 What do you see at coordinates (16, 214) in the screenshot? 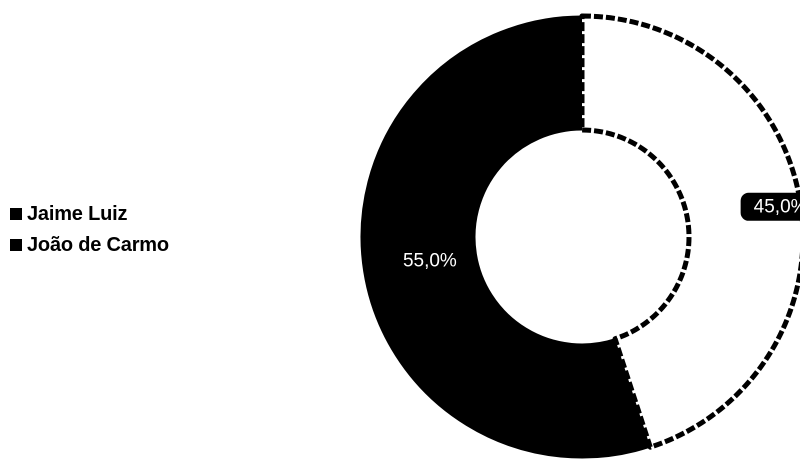
I see `legend-swatch-jaime-luiz` at bounding box center [16, 214].